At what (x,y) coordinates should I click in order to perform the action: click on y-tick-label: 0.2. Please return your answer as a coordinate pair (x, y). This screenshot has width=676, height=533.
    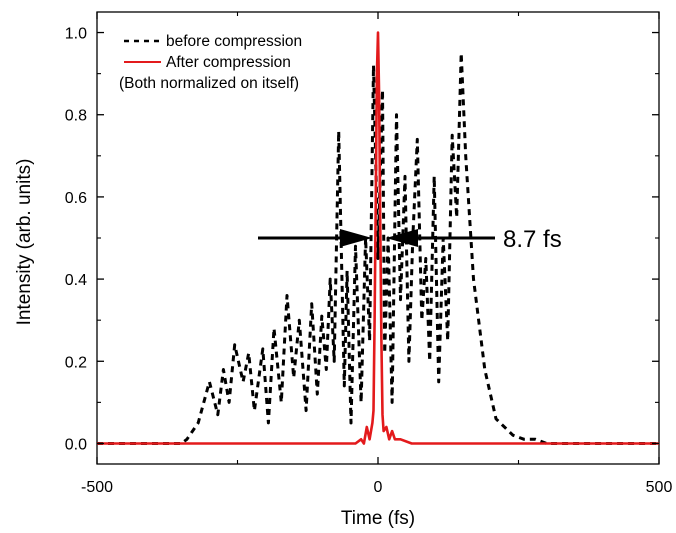
    Looking at the image, I should click on (76, 362).